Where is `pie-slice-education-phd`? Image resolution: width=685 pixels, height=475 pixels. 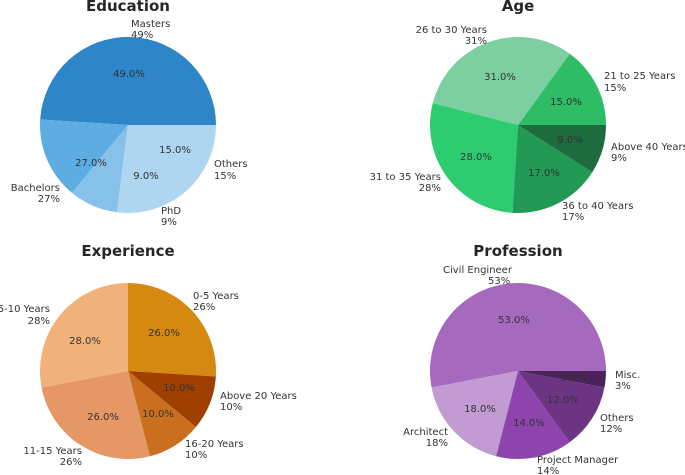 pie-slice-education-phd is located at coordinates (99, 169).